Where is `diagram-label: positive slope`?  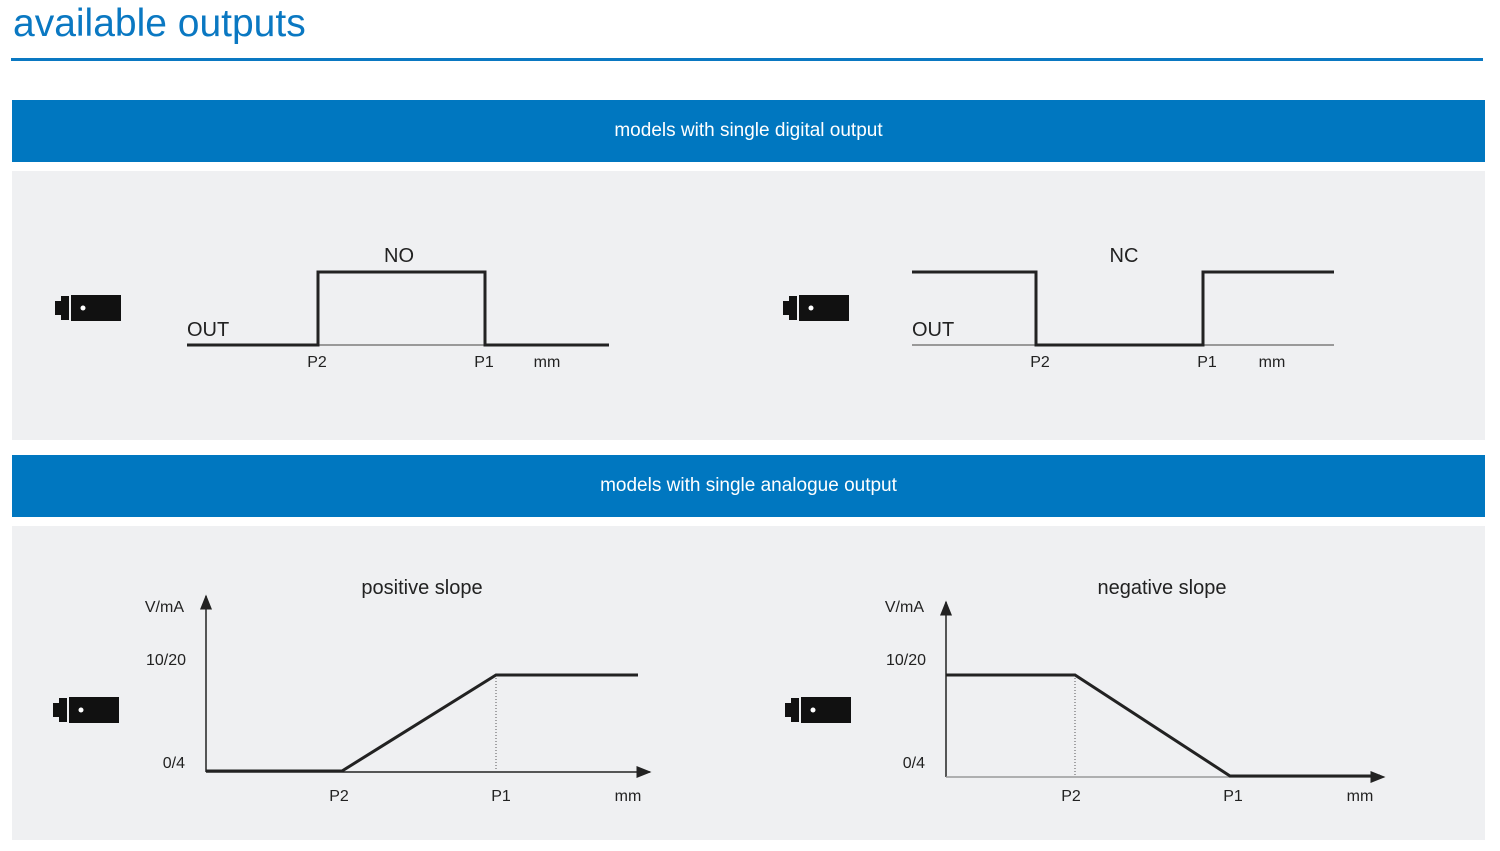
diagram-label: positive slope is located at coordinates (421, 588).